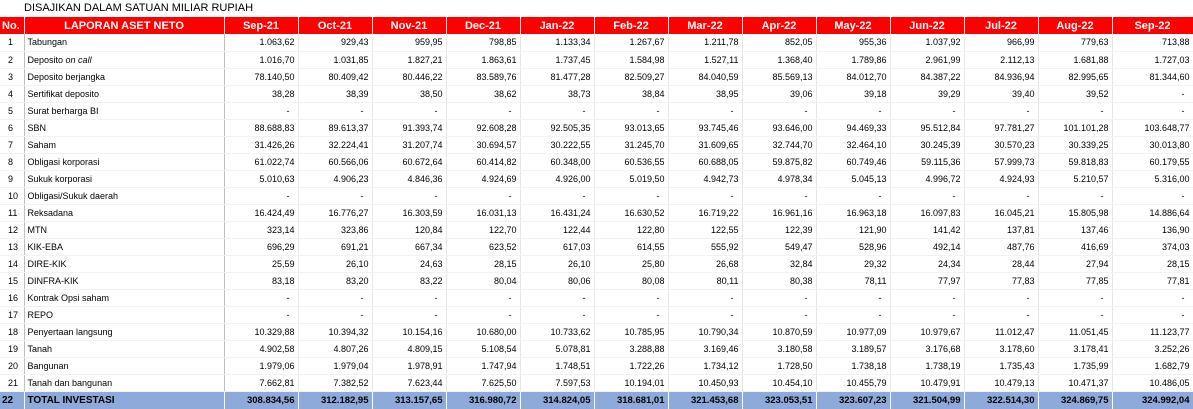 The height and width of the screenshot is (409, 1193). What do you see at coordinates (483, 399) in the screenshot?
I see `total-value-cell: 316.980,72` at bounding box center [483, 399].